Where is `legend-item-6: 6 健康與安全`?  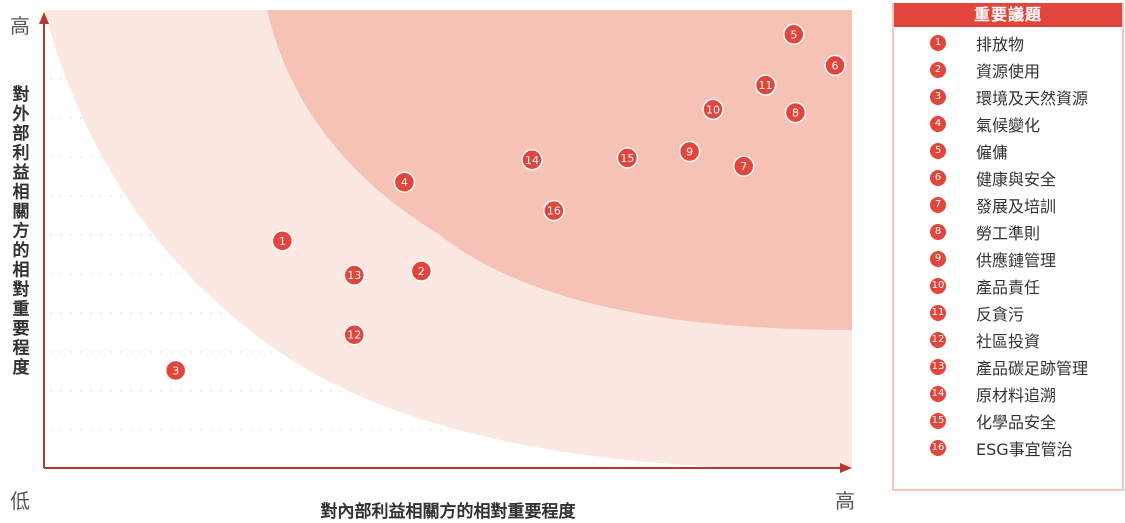 legend-item-6: 6 健康與安全 is located at coordinates (1008, 177).